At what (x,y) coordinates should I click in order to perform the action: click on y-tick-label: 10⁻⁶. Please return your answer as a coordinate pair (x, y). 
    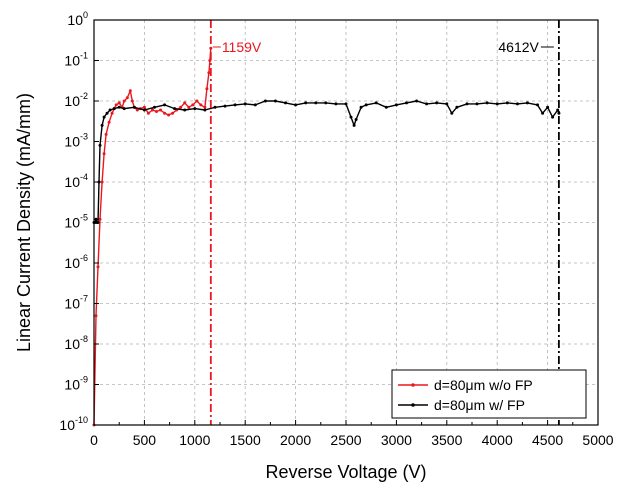
    Looking at the image, I should click on (76, 262).